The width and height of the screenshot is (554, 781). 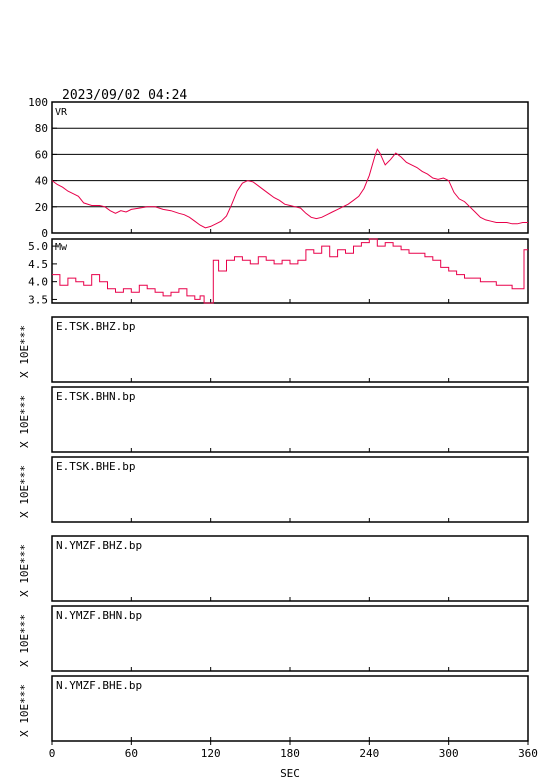 What do you see at coordinates (41, 154) in the screenshot?
I see `y-tick-label: 60` at bounding box center [41, 154].